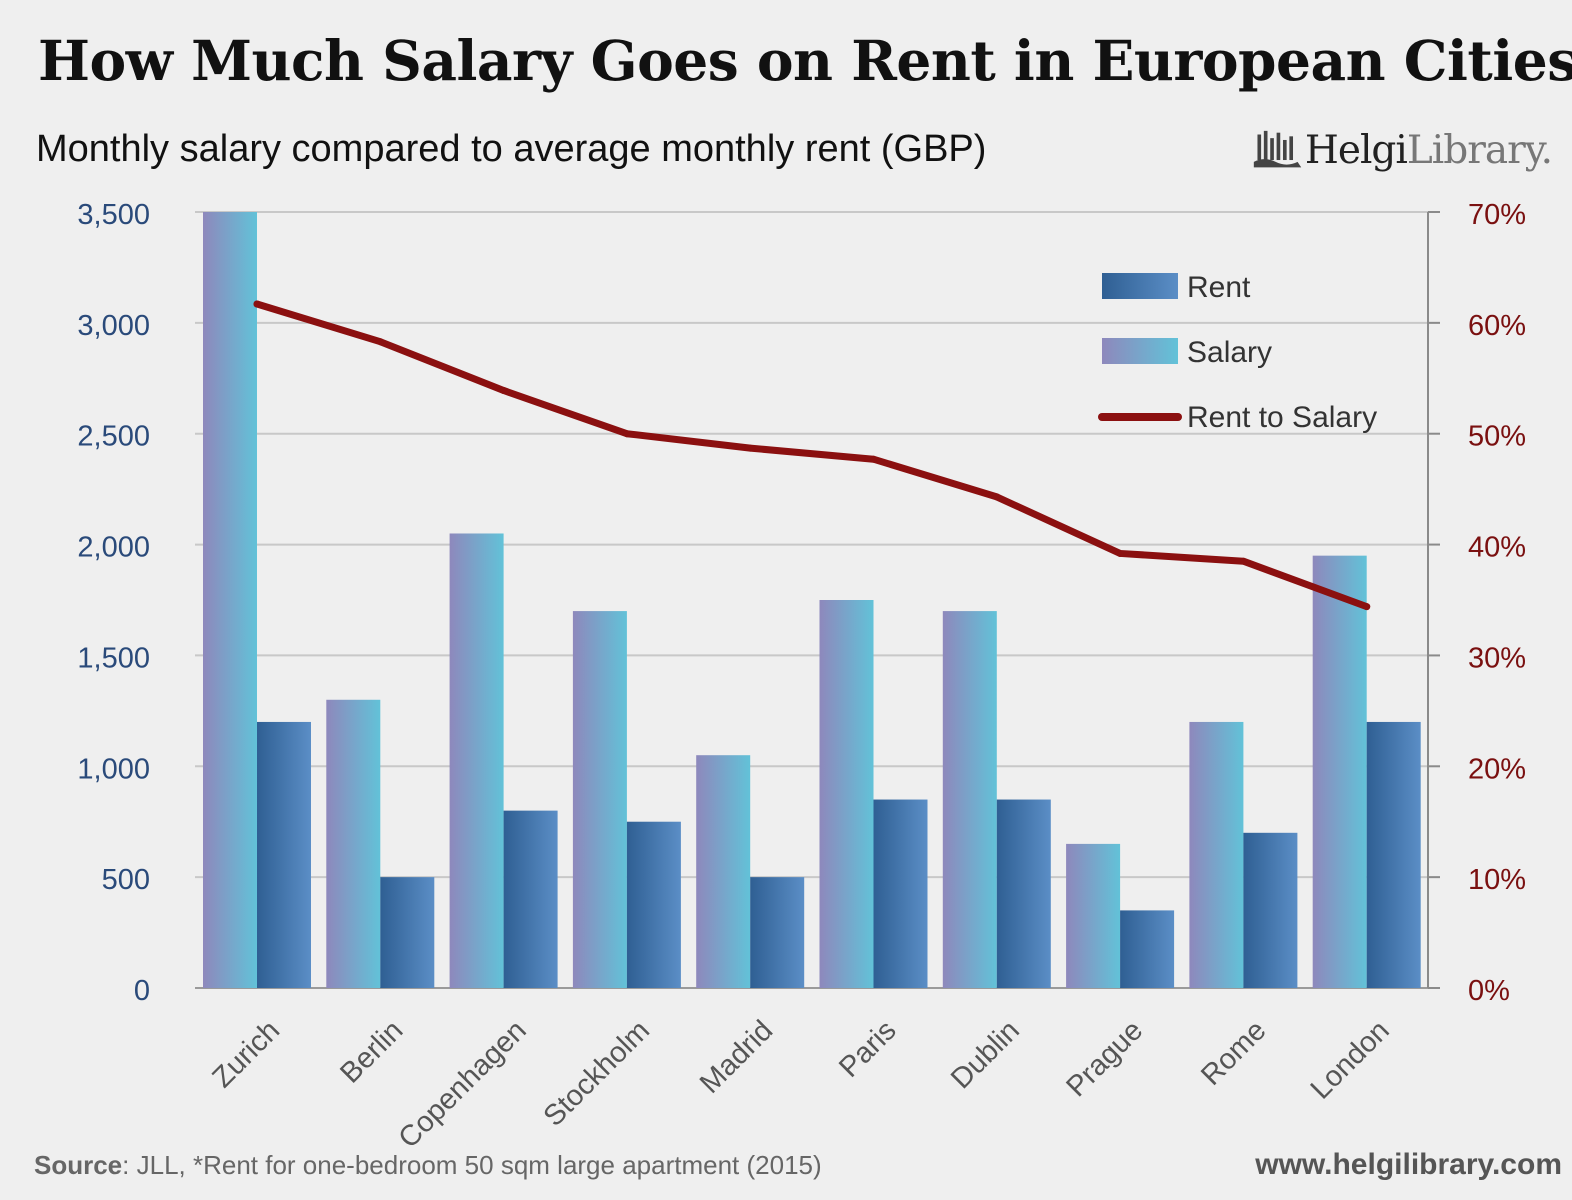 This screenshot has height=1200, width=1572. What do you see at coordinates (1497, 437) in the screenshot?
I see `right-axis-tick-label: 50%` at bounding box center [1497, 437].